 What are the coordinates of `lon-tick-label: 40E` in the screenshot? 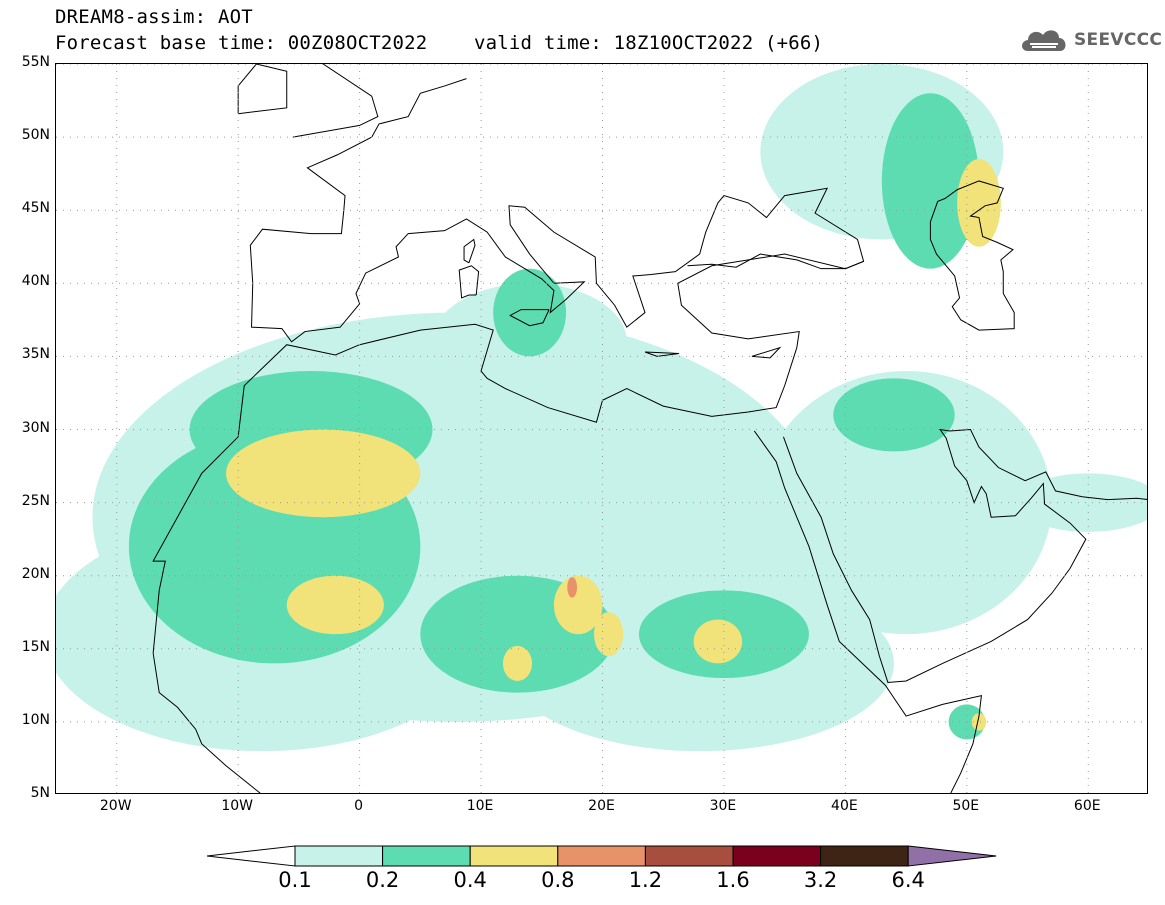 It's located at (844, 806).